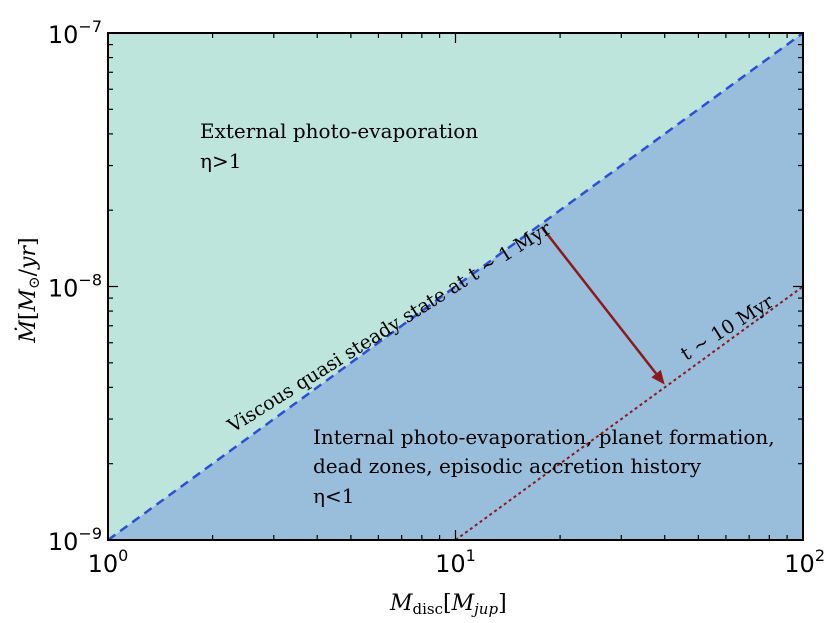  I want to click on y-tick-label: 10⁻⁷, so click(75, 33).